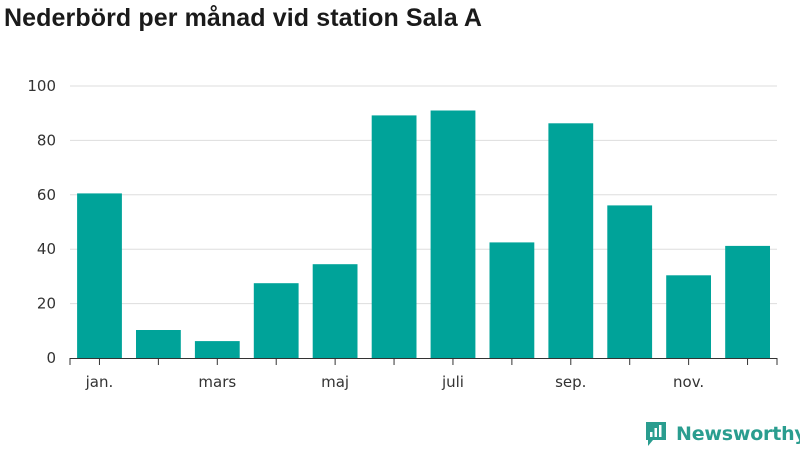 This screenshot has width=800, height=450. Describe the element at coordinates (335, 382) in the screenshot. I see `x-tick-label-maj: maj` at that location.